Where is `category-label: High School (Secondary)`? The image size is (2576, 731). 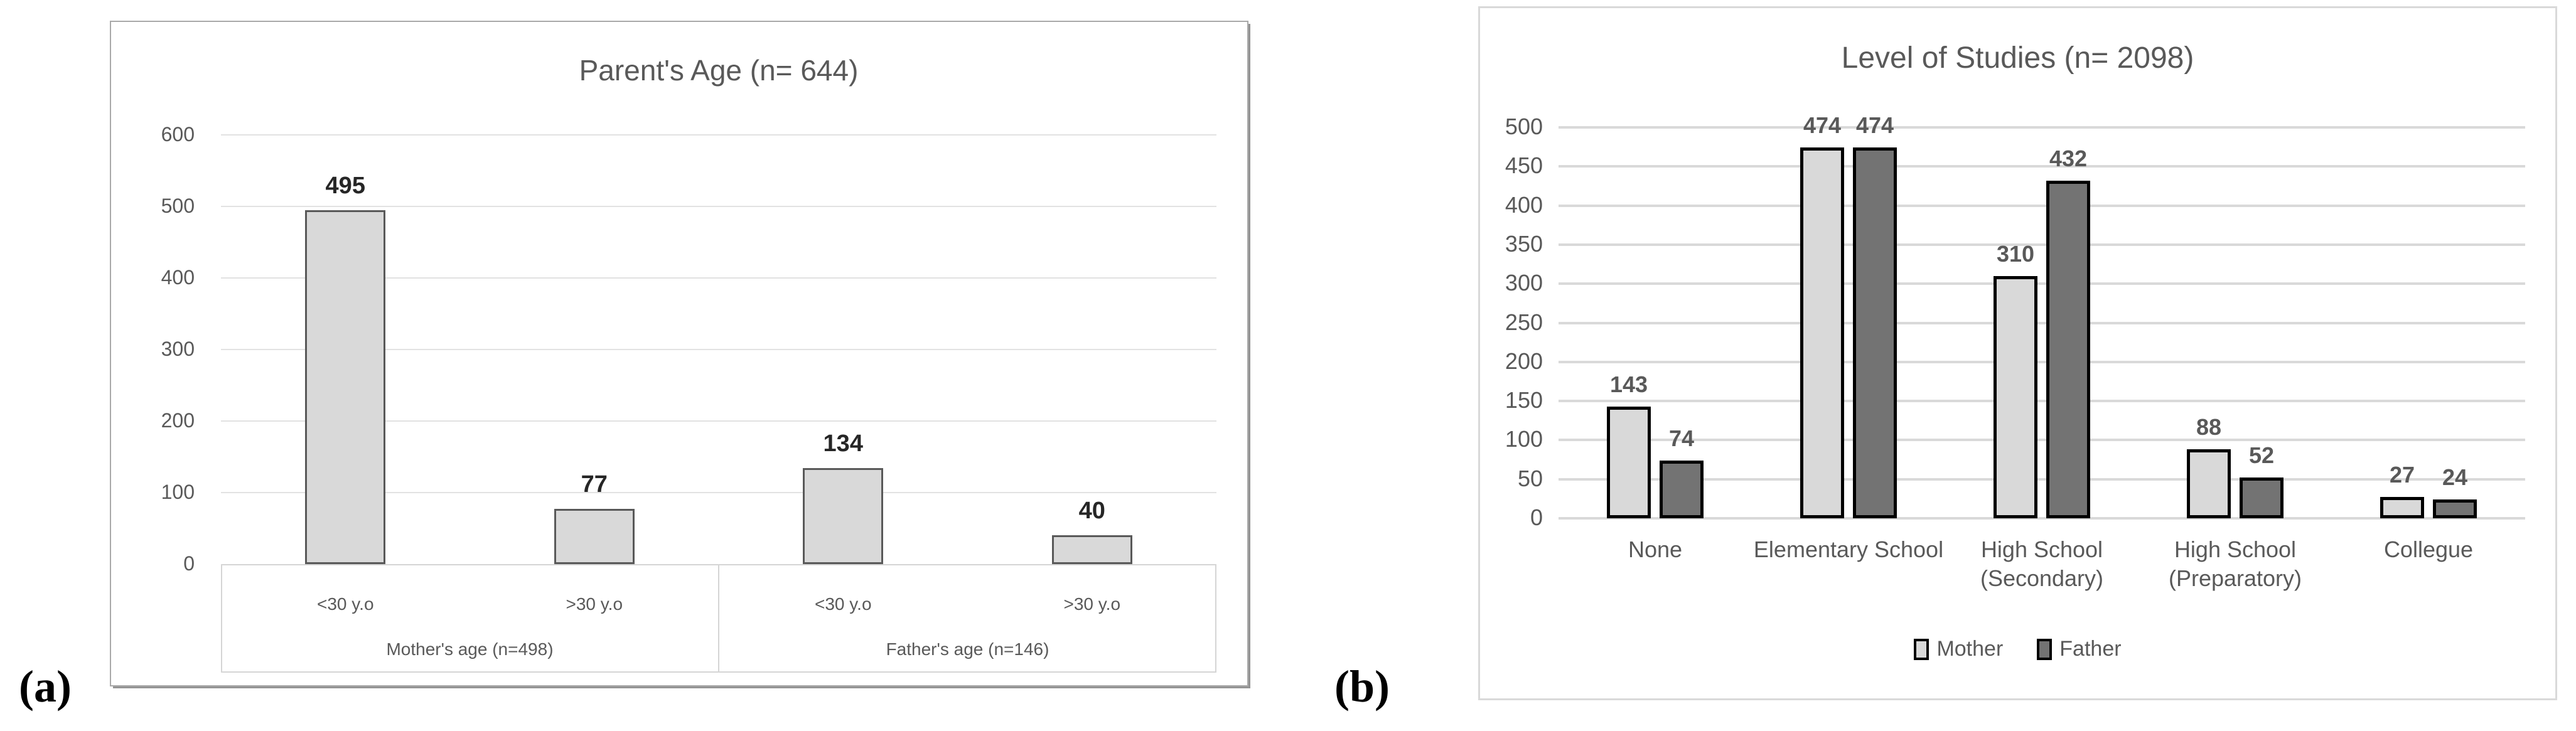 category-label: High School (Secondary) is located at coordinates (2042, 563).